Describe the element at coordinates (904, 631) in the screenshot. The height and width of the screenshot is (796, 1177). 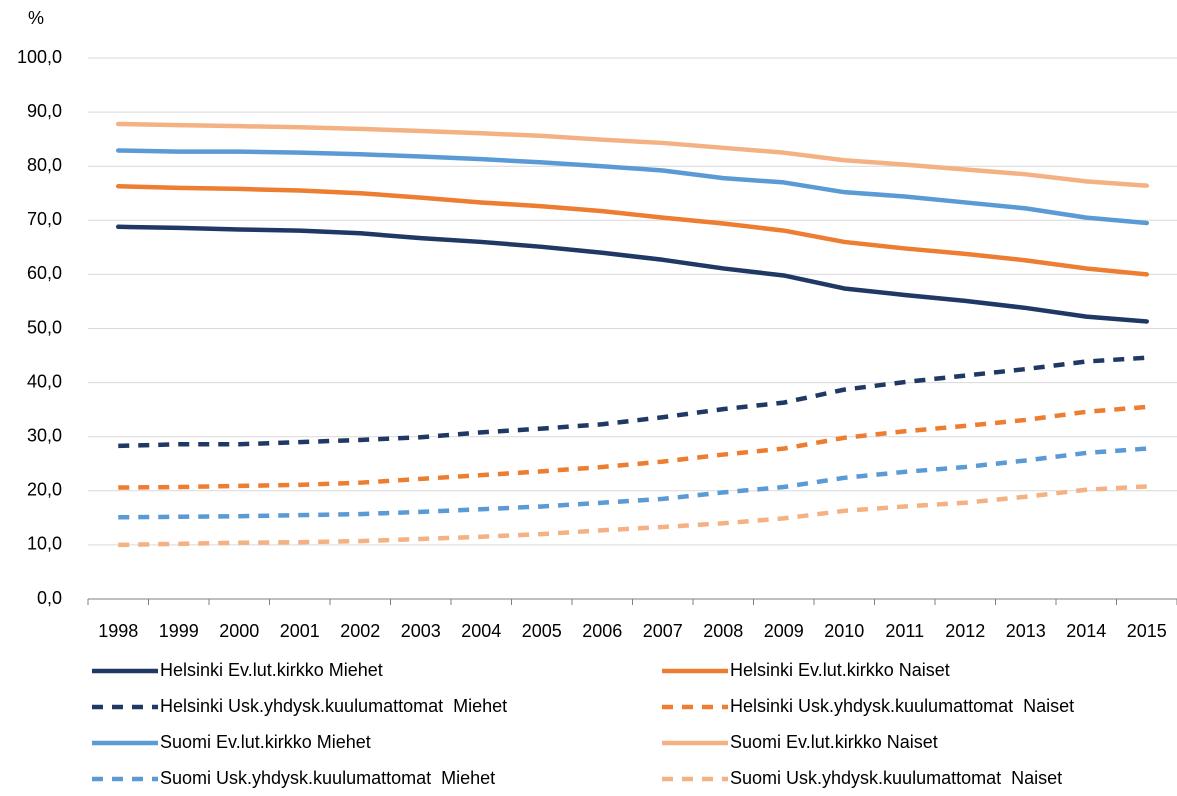
I see `x-tick-label: 2011` at that location.